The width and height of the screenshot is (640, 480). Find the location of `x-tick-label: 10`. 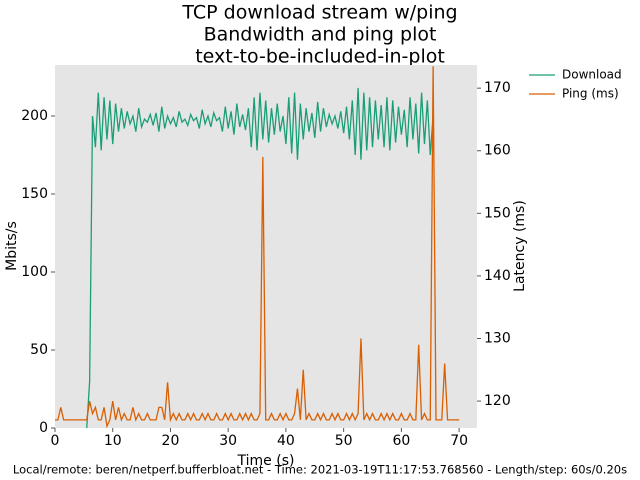

x-tick-label: 10 is located at coordinates (113, 441).